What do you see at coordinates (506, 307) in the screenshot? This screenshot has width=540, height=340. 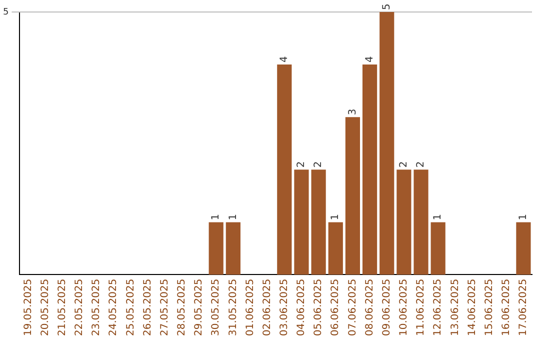 I see `x-tick-label: 16.06.2025` at bounding box center [506, 307].